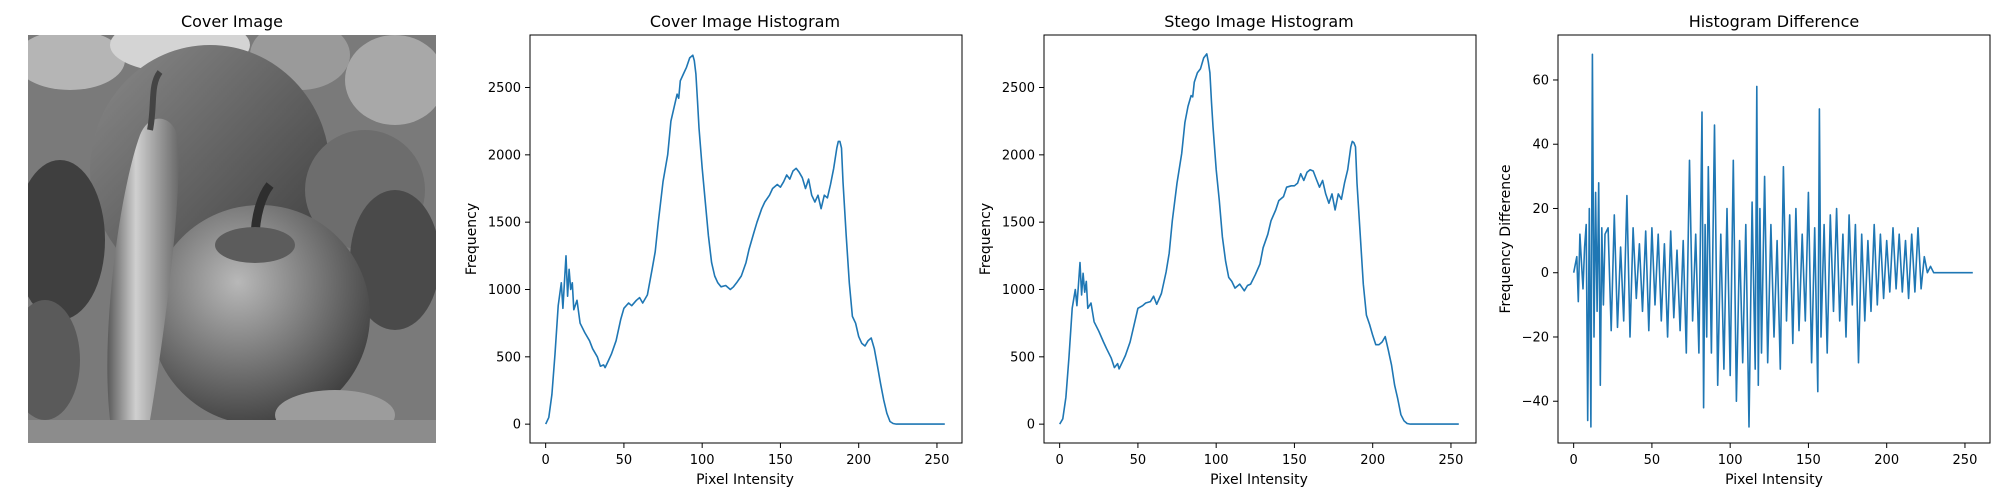  Describe the element at coordinates (1965, 460) in the screenshot. I see `difference-xtick-label: 250` at that location.